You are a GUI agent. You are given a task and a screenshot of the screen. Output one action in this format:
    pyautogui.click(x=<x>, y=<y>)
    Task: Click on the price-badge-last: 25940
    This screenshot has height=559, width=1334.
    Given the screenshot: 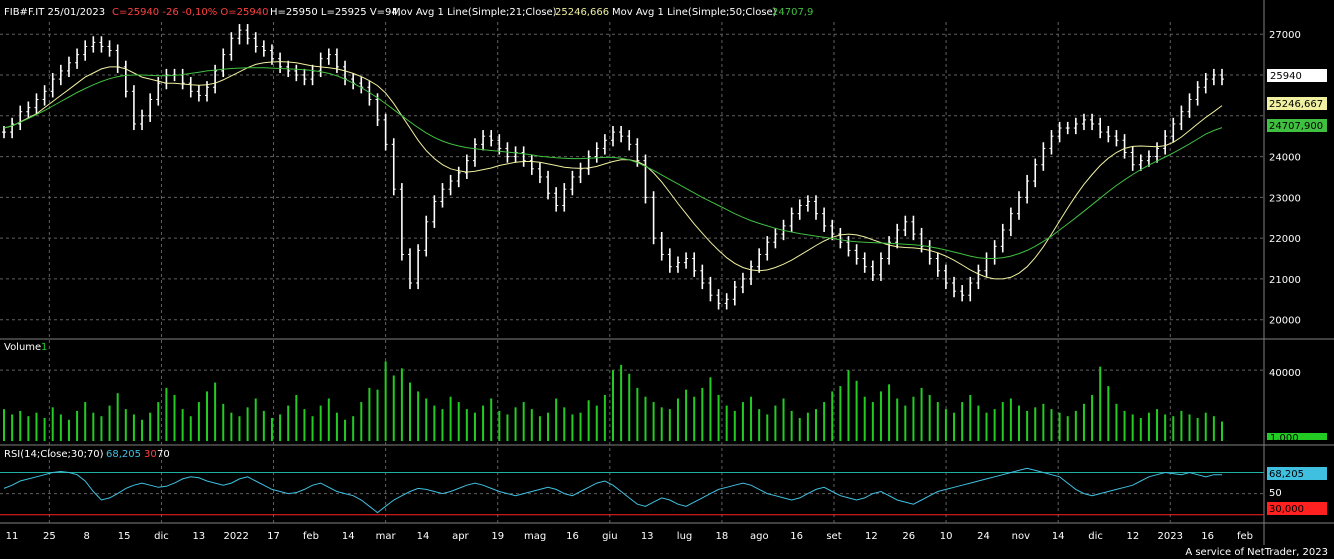 What is the action you would take?
    pyautogui.click(x=1297, y=75)
    